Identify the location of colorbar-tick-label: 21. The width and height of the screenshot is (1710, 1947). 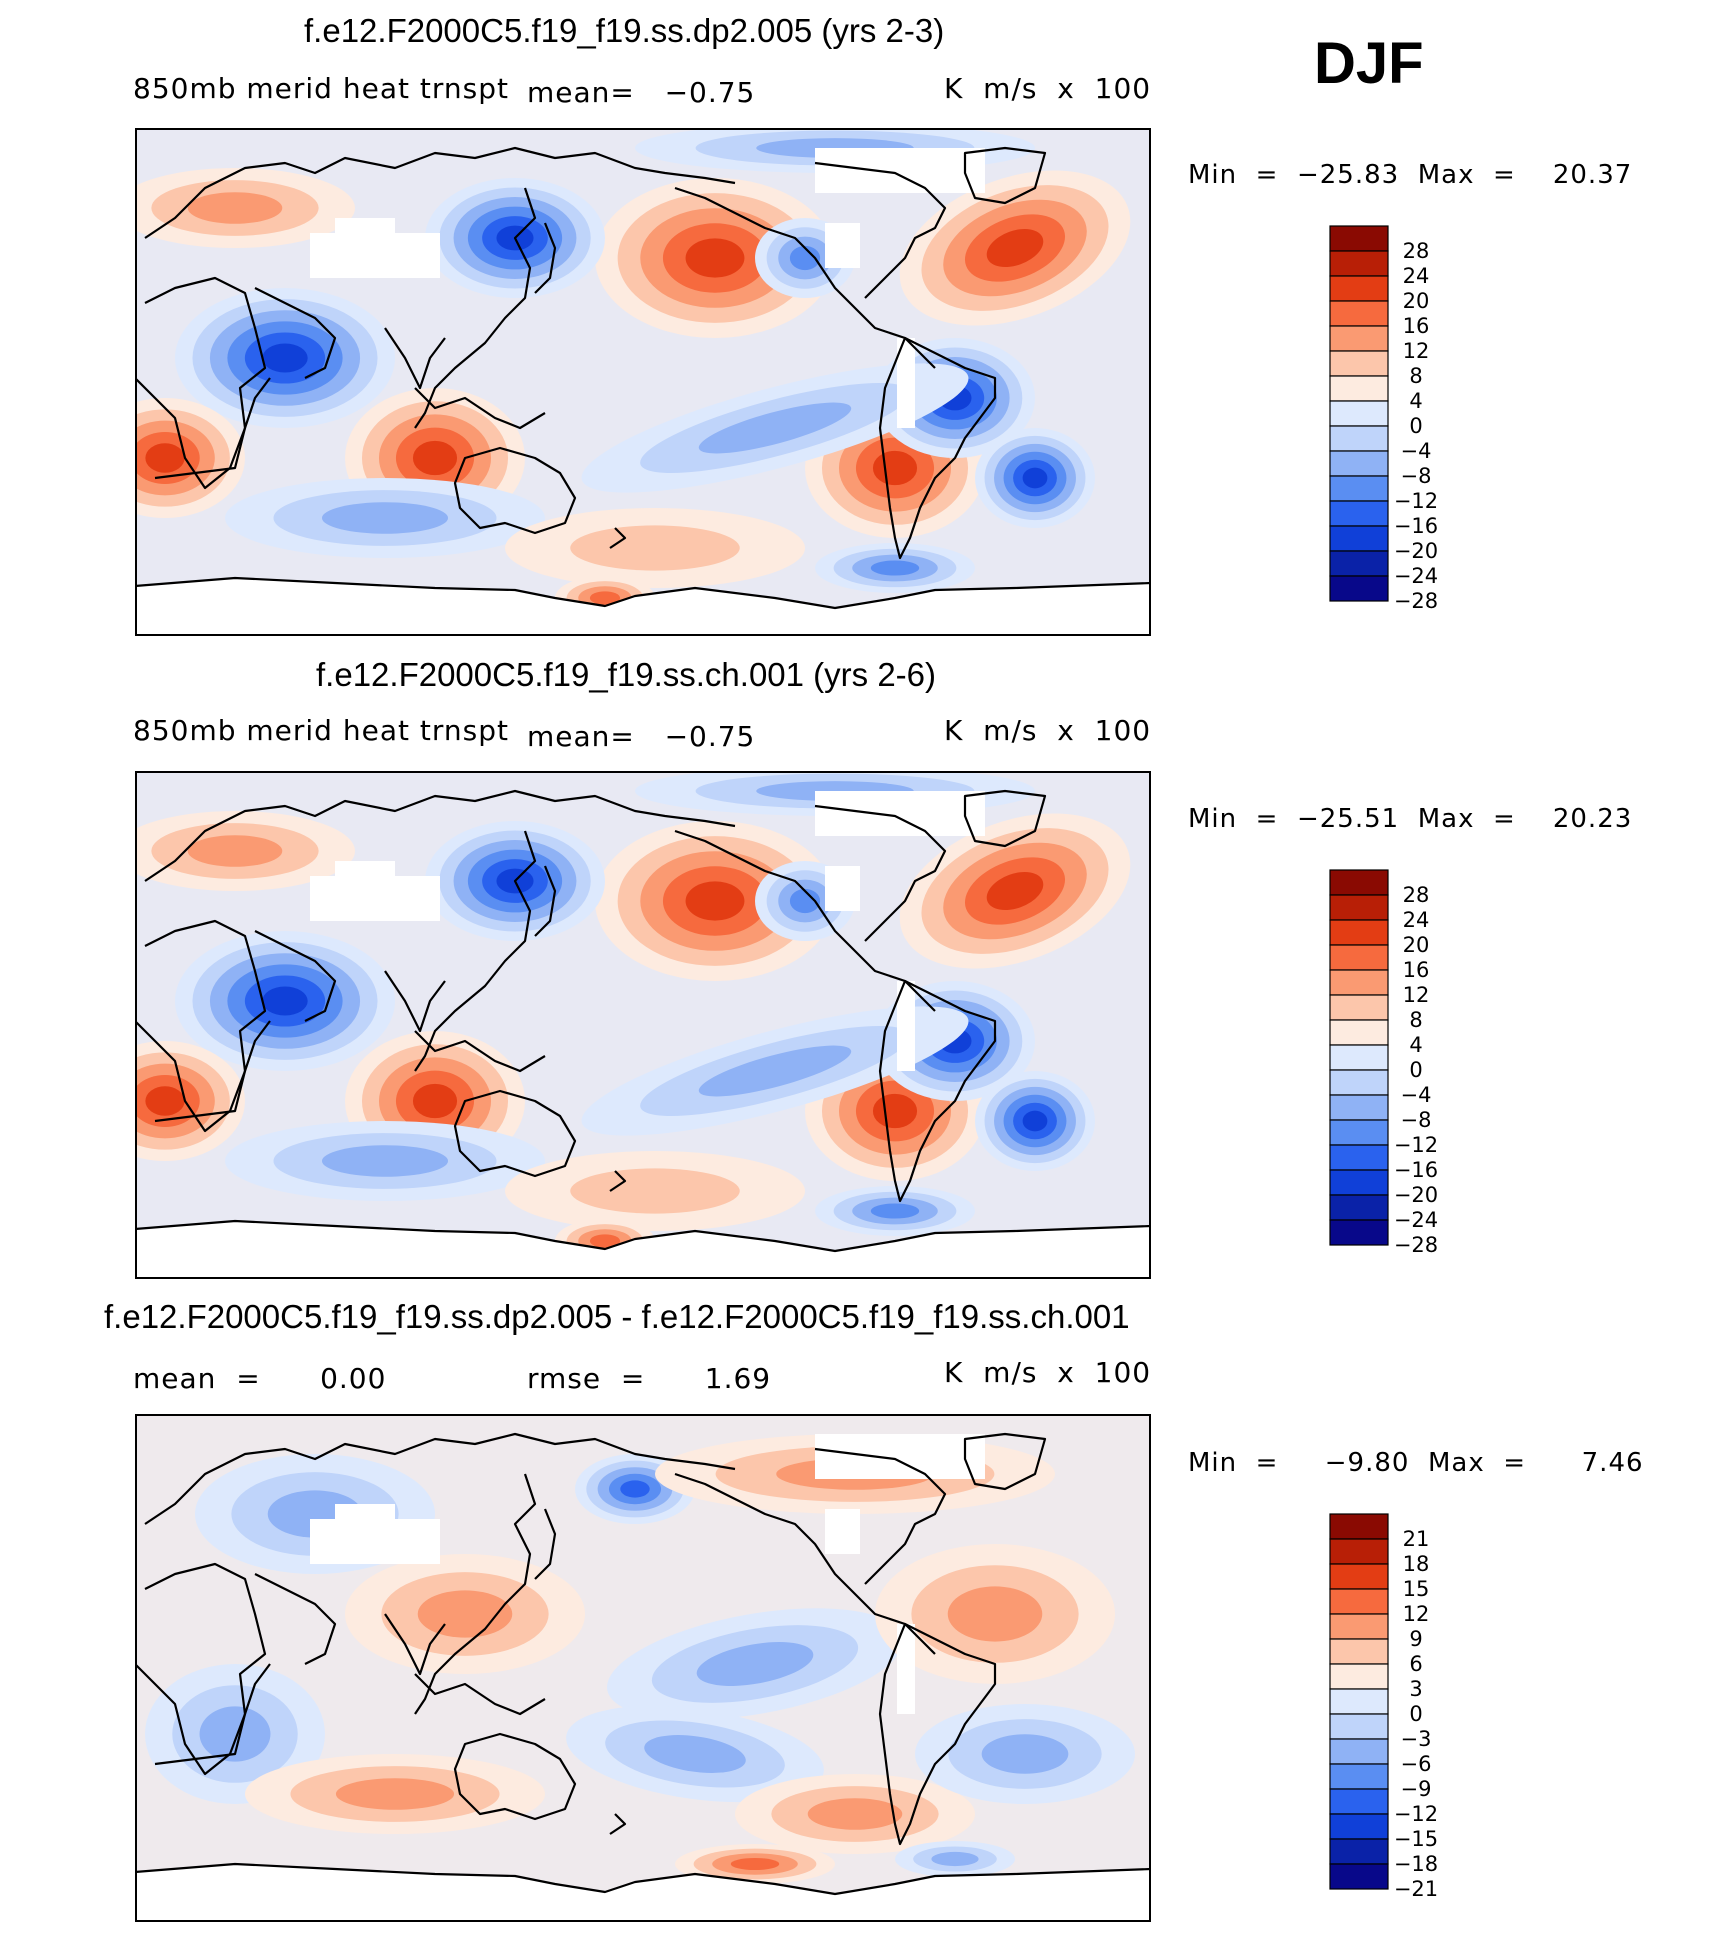
(1416, 1539).